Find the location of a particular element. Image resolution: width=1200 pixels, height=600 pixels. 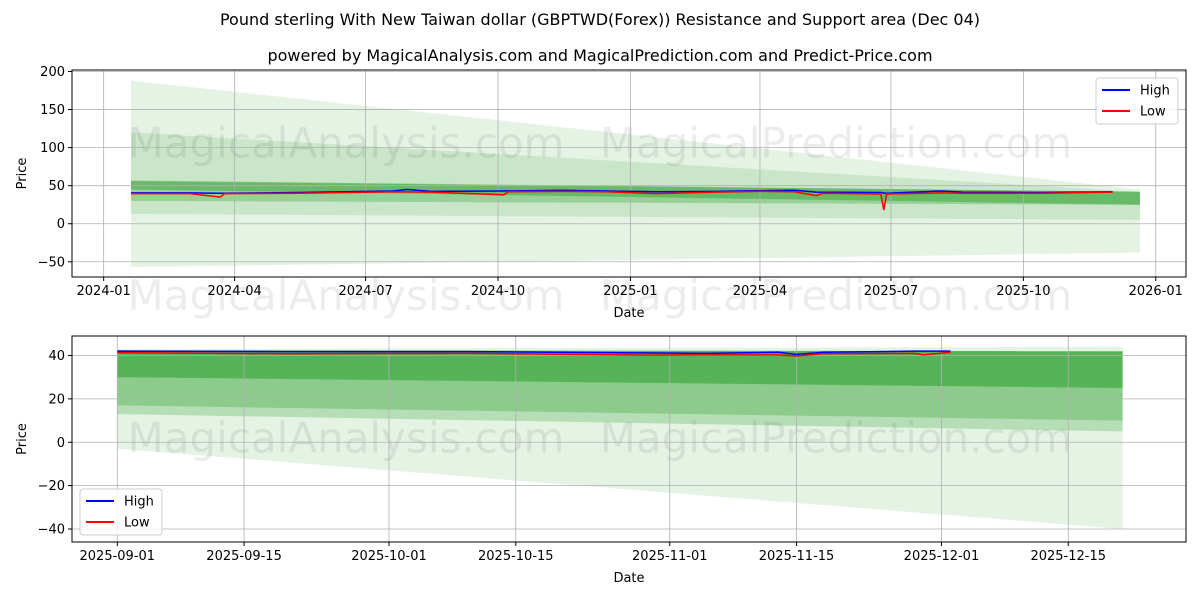

x-tick-label: 2025-09-01 is located at coordinates (118, 556).